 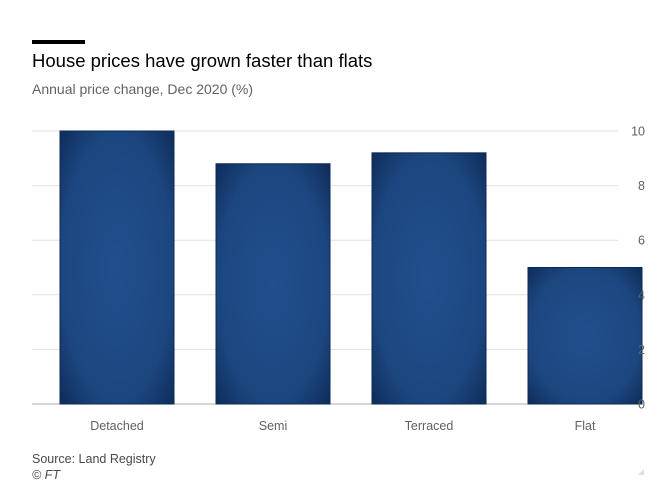 What do you see at coordinates (143, 89) in the screenshot?
I see `chart-subtitle: Annual price change, Dec 2020 (%)` at bounding box center [143, 89].